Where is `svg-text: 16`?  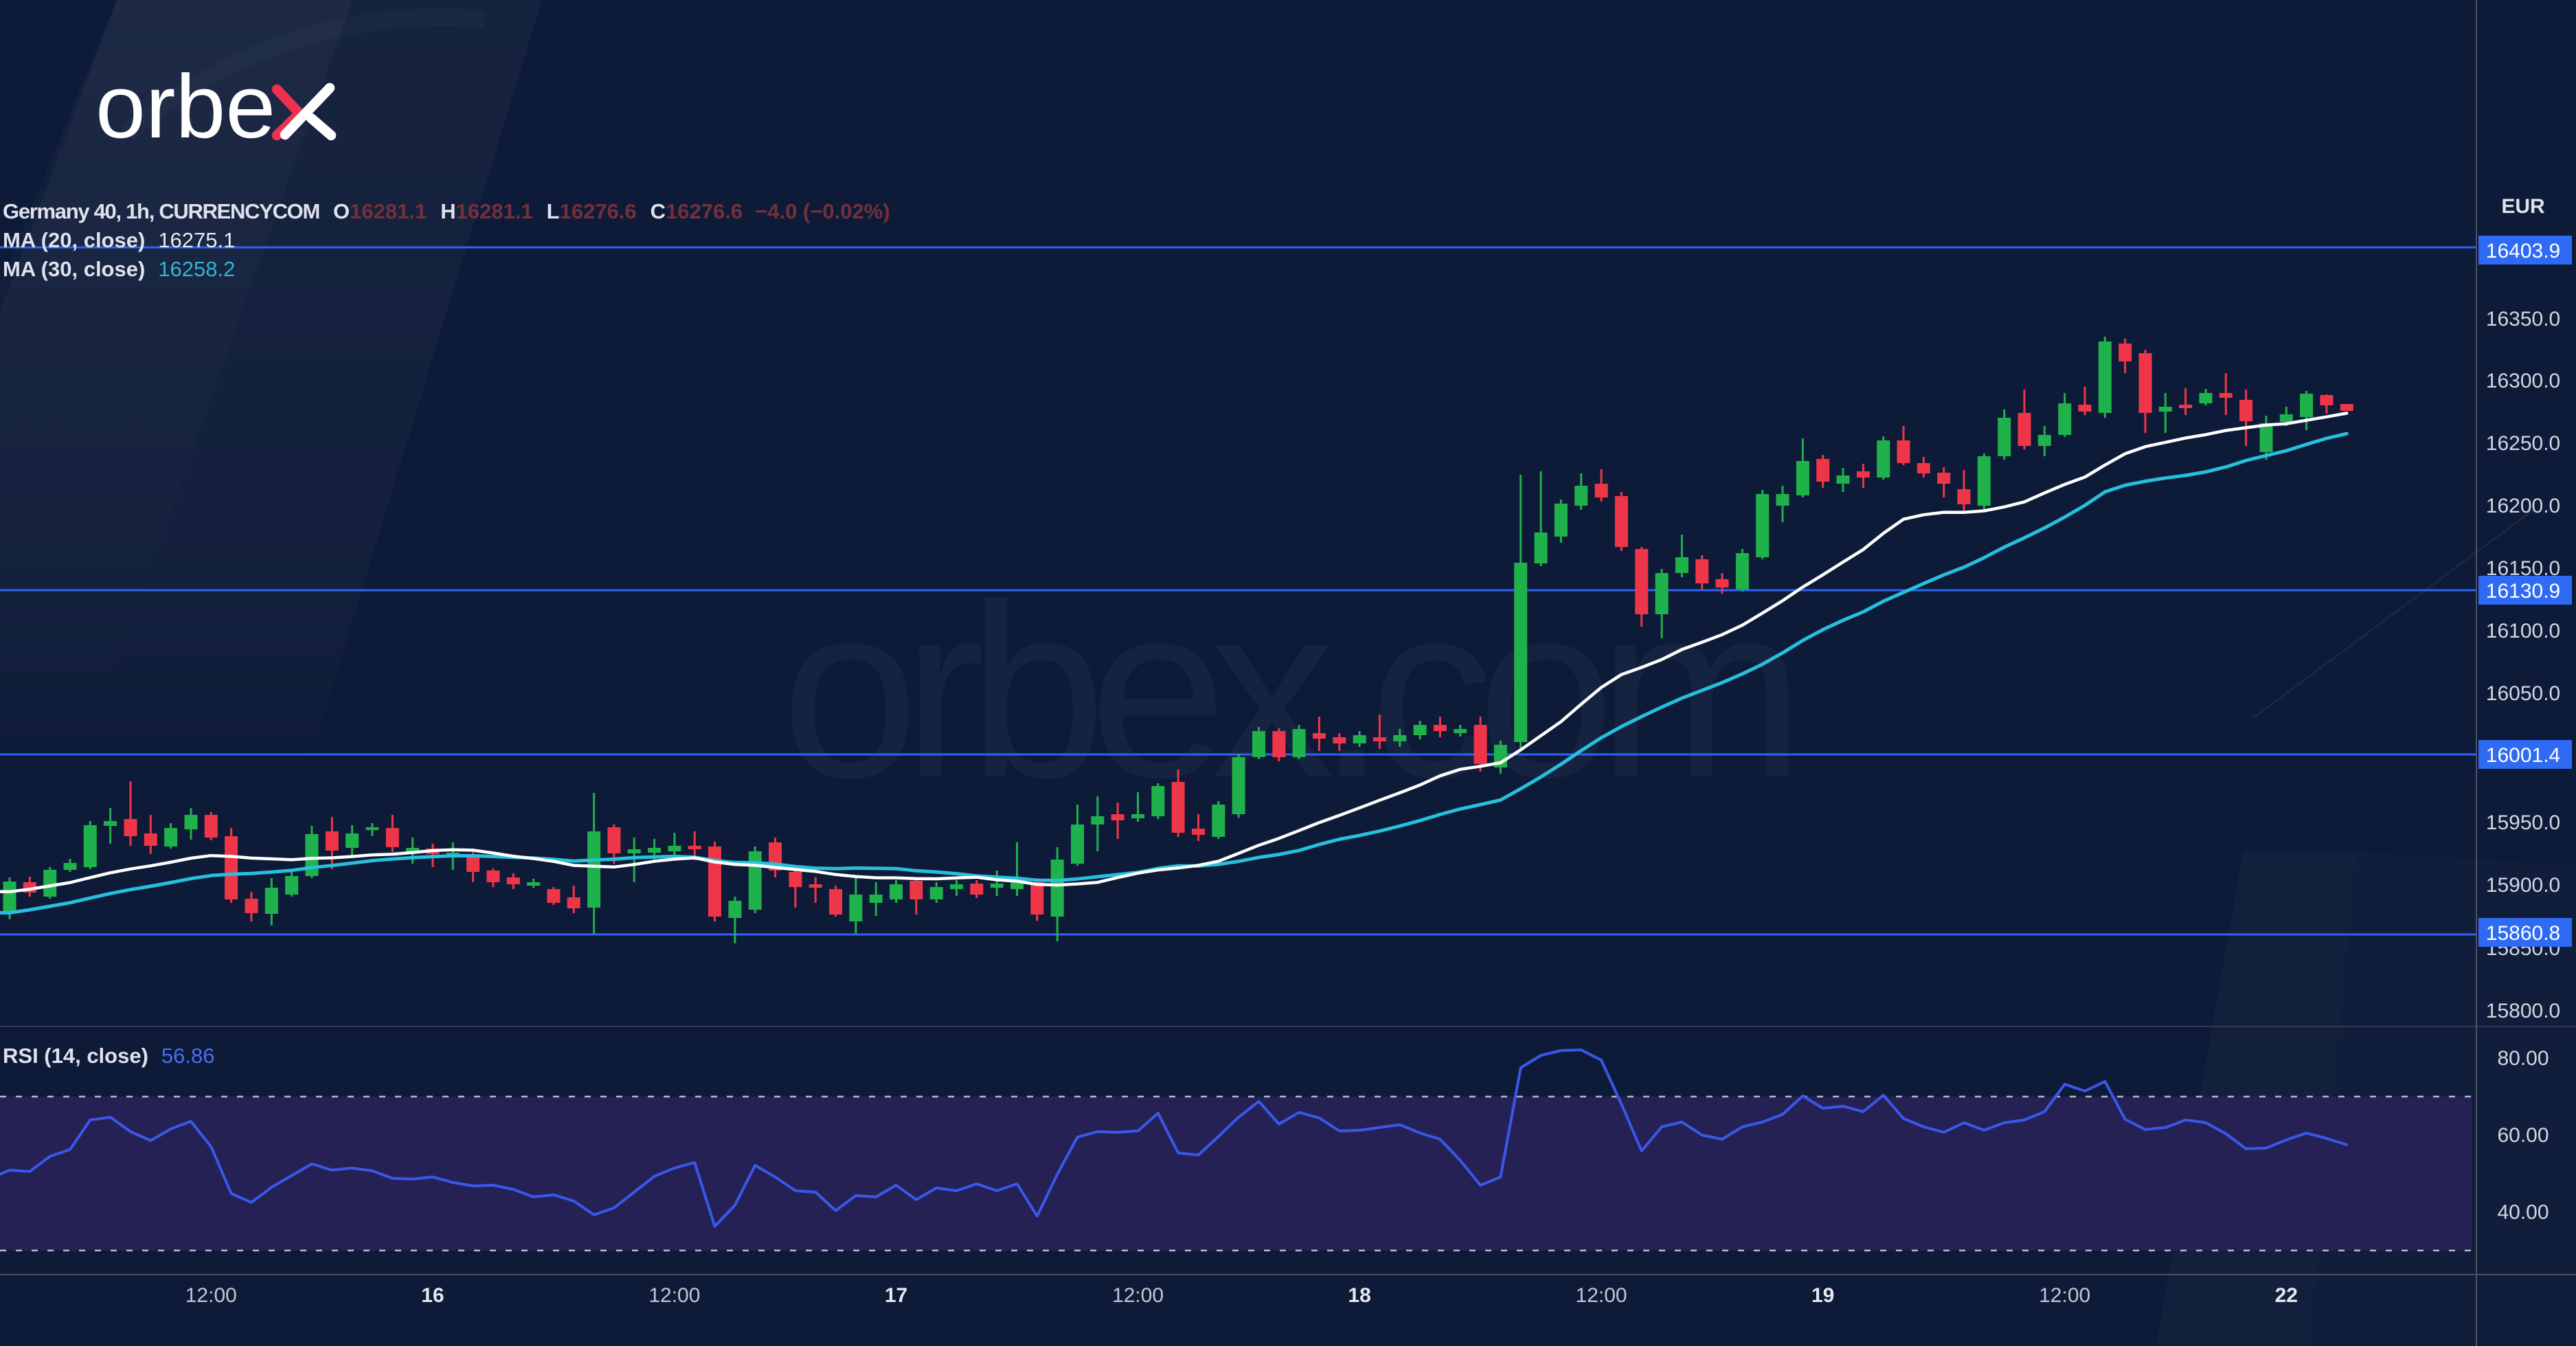
svg-text: 16 is located at coordinates (432, 1295).